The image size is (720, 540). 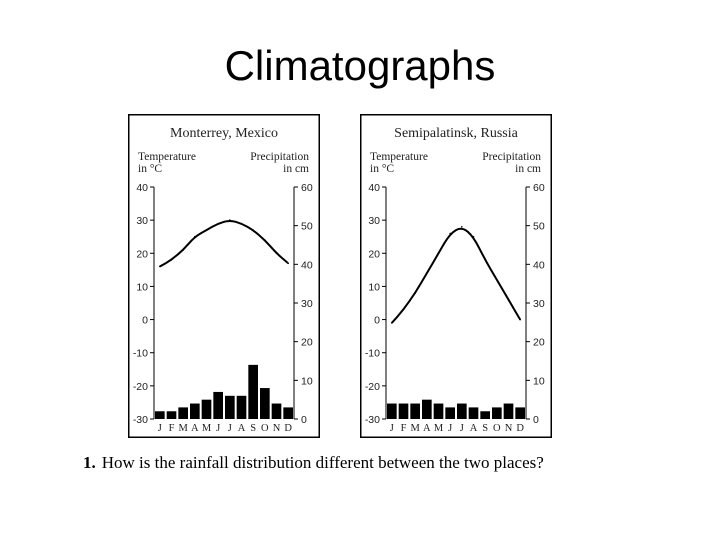 I want to click on month-label: N, so click(x=277, y=428).